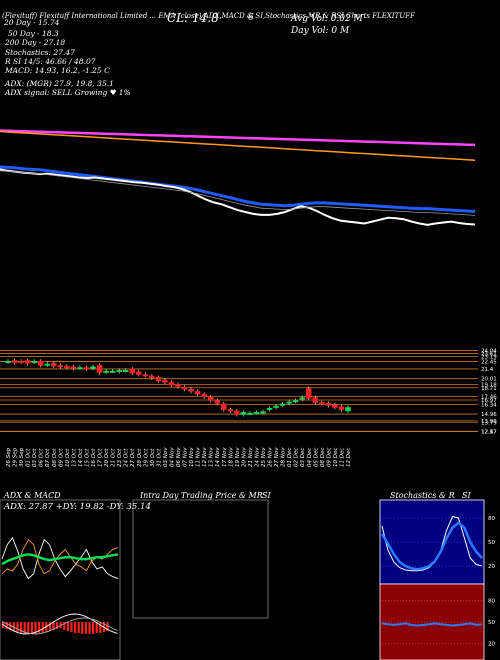  Describe the element at coordinates (48, 457) in the screenshot. I see `date-tick-6: 07 Oct` at that location.